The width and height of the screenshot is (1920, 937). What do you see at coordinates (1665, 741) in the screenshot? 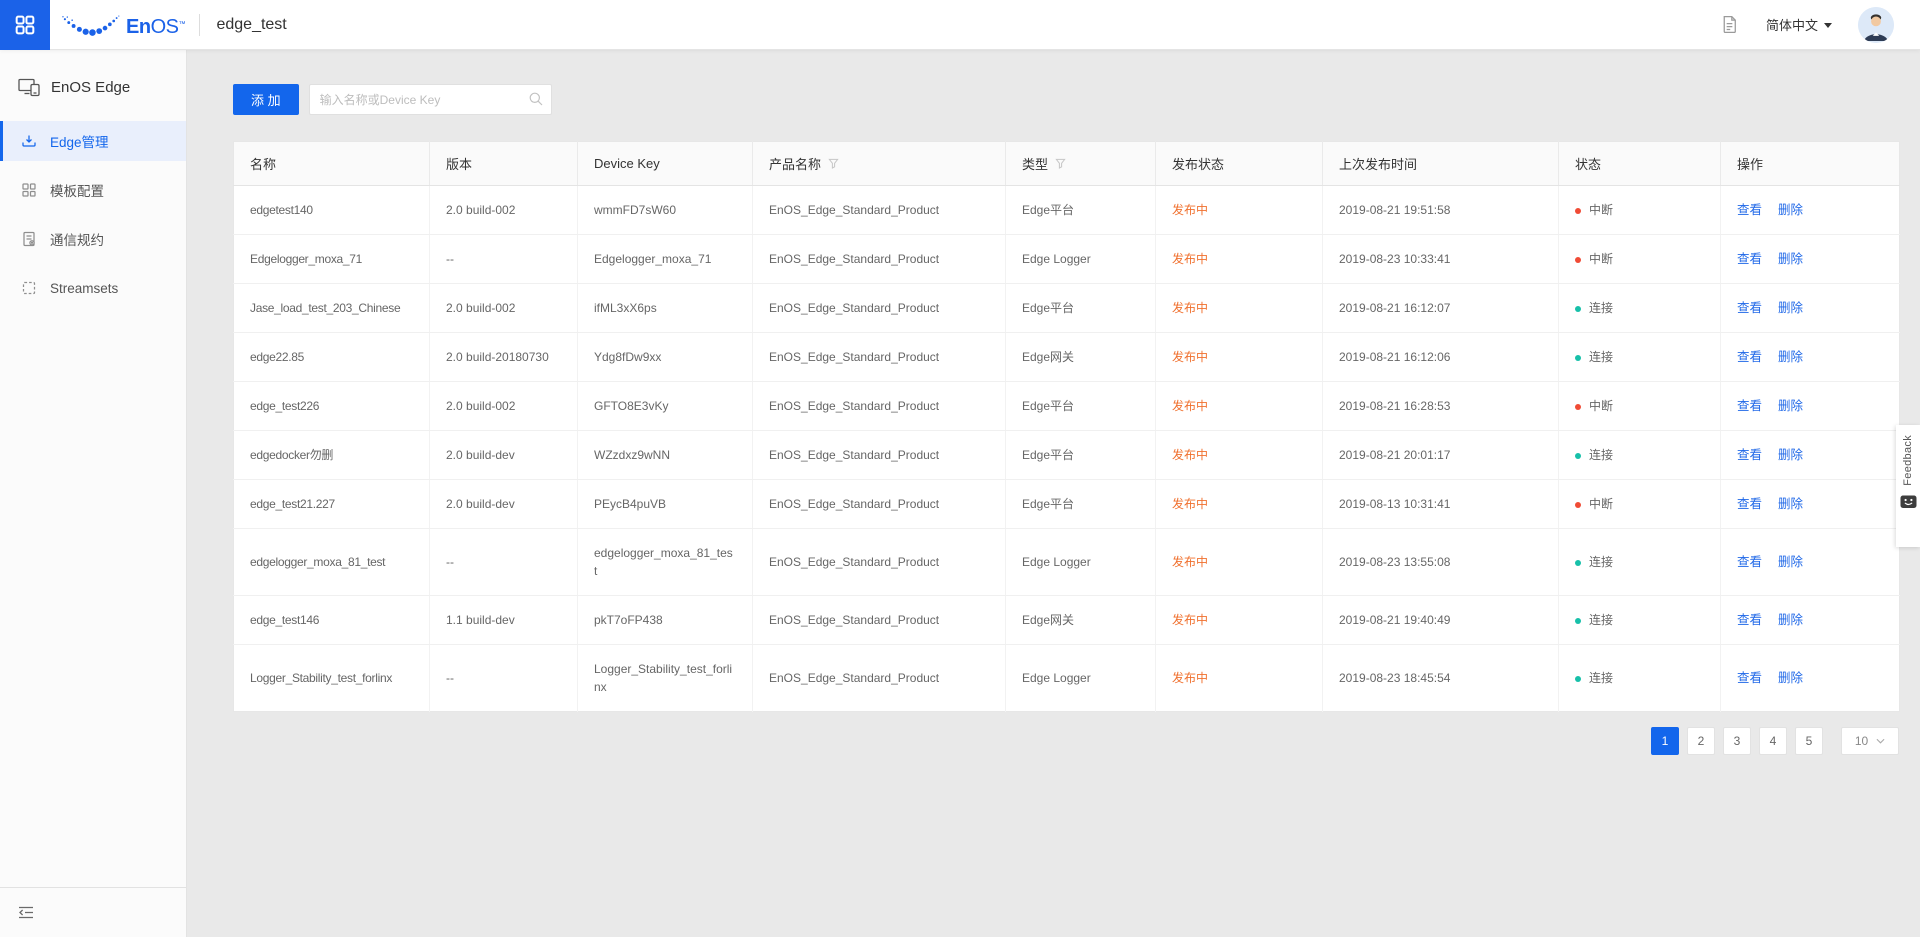
I see `page-button: 1` at bounding box center [1665, 741].